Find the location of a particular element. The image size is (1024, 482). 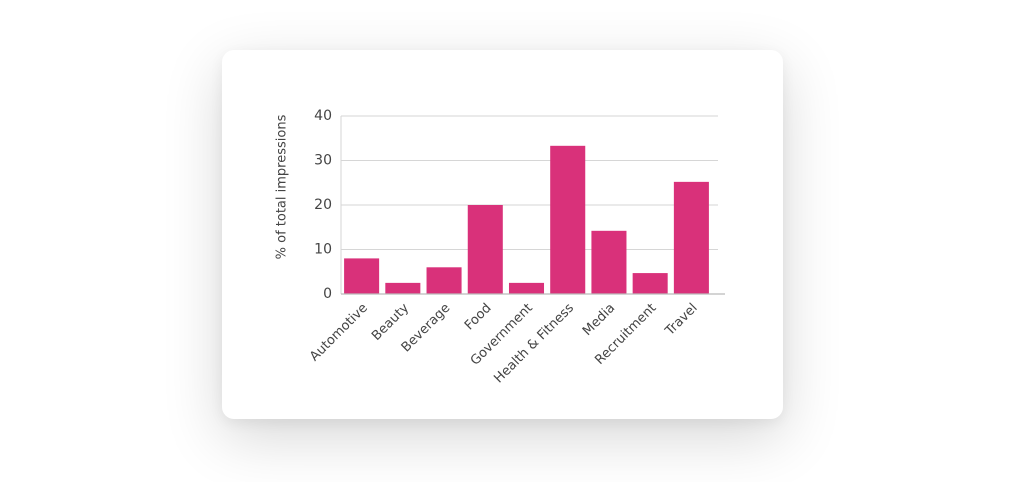

y-axis-label: % of total impressions is located at coordinates (282, 186).